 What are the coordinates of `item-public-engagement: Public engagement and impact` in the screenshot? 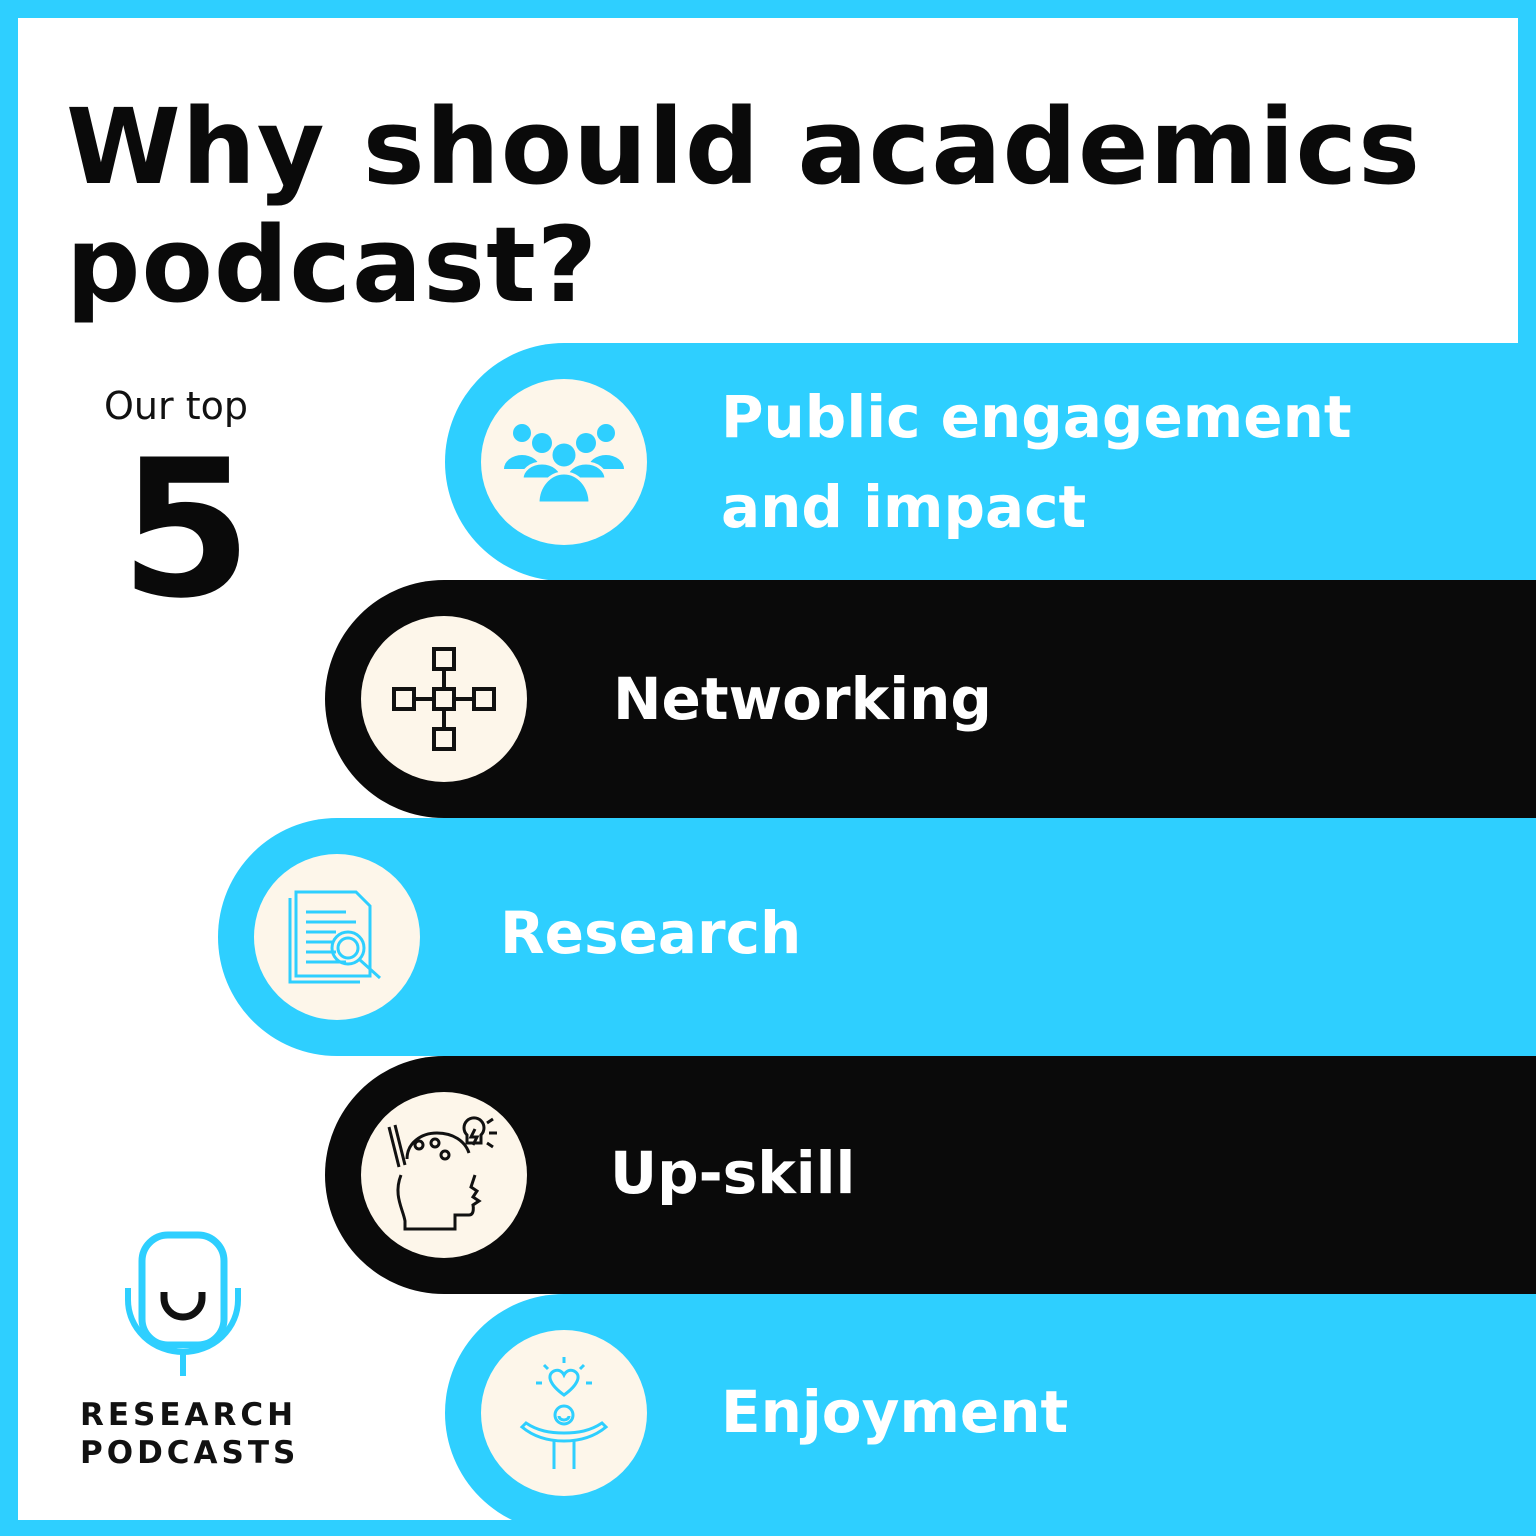 It's located at (990, 462).